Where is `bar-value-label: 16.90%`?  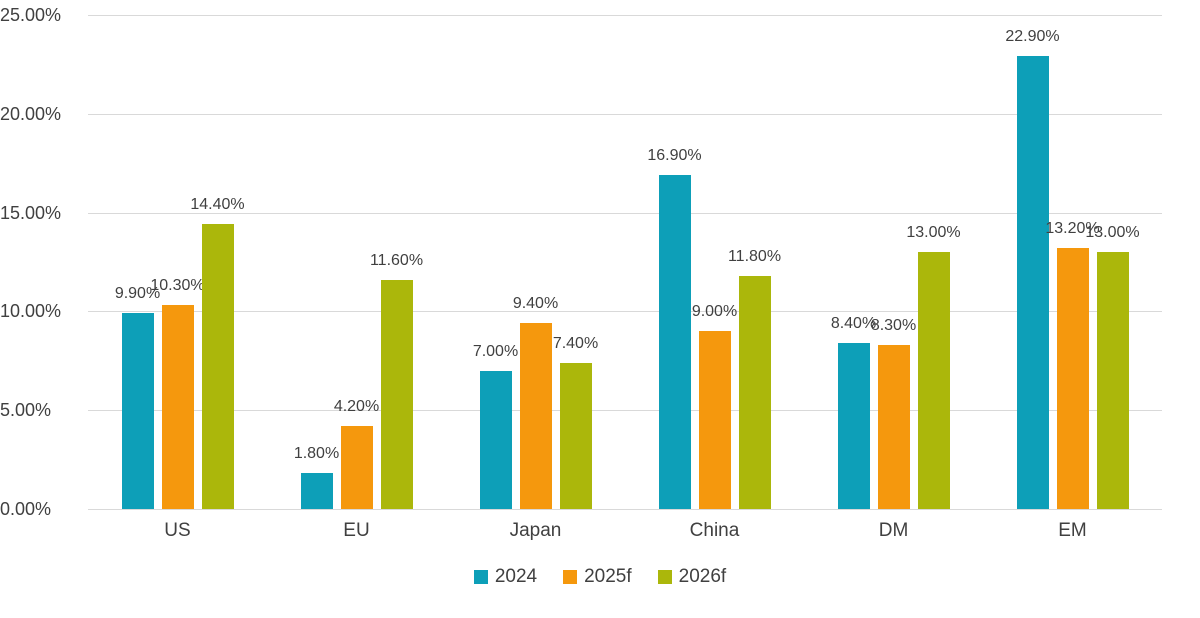 bar-value-label: 16.90% is located at coordinates (674, 156).